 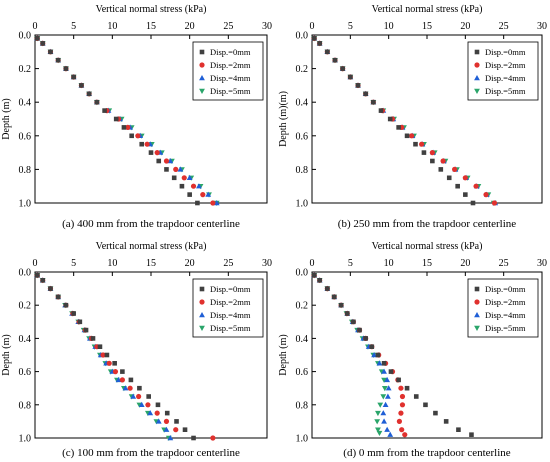 I want to click on y-tick-label: 0.2, so click(x=25, y=306).